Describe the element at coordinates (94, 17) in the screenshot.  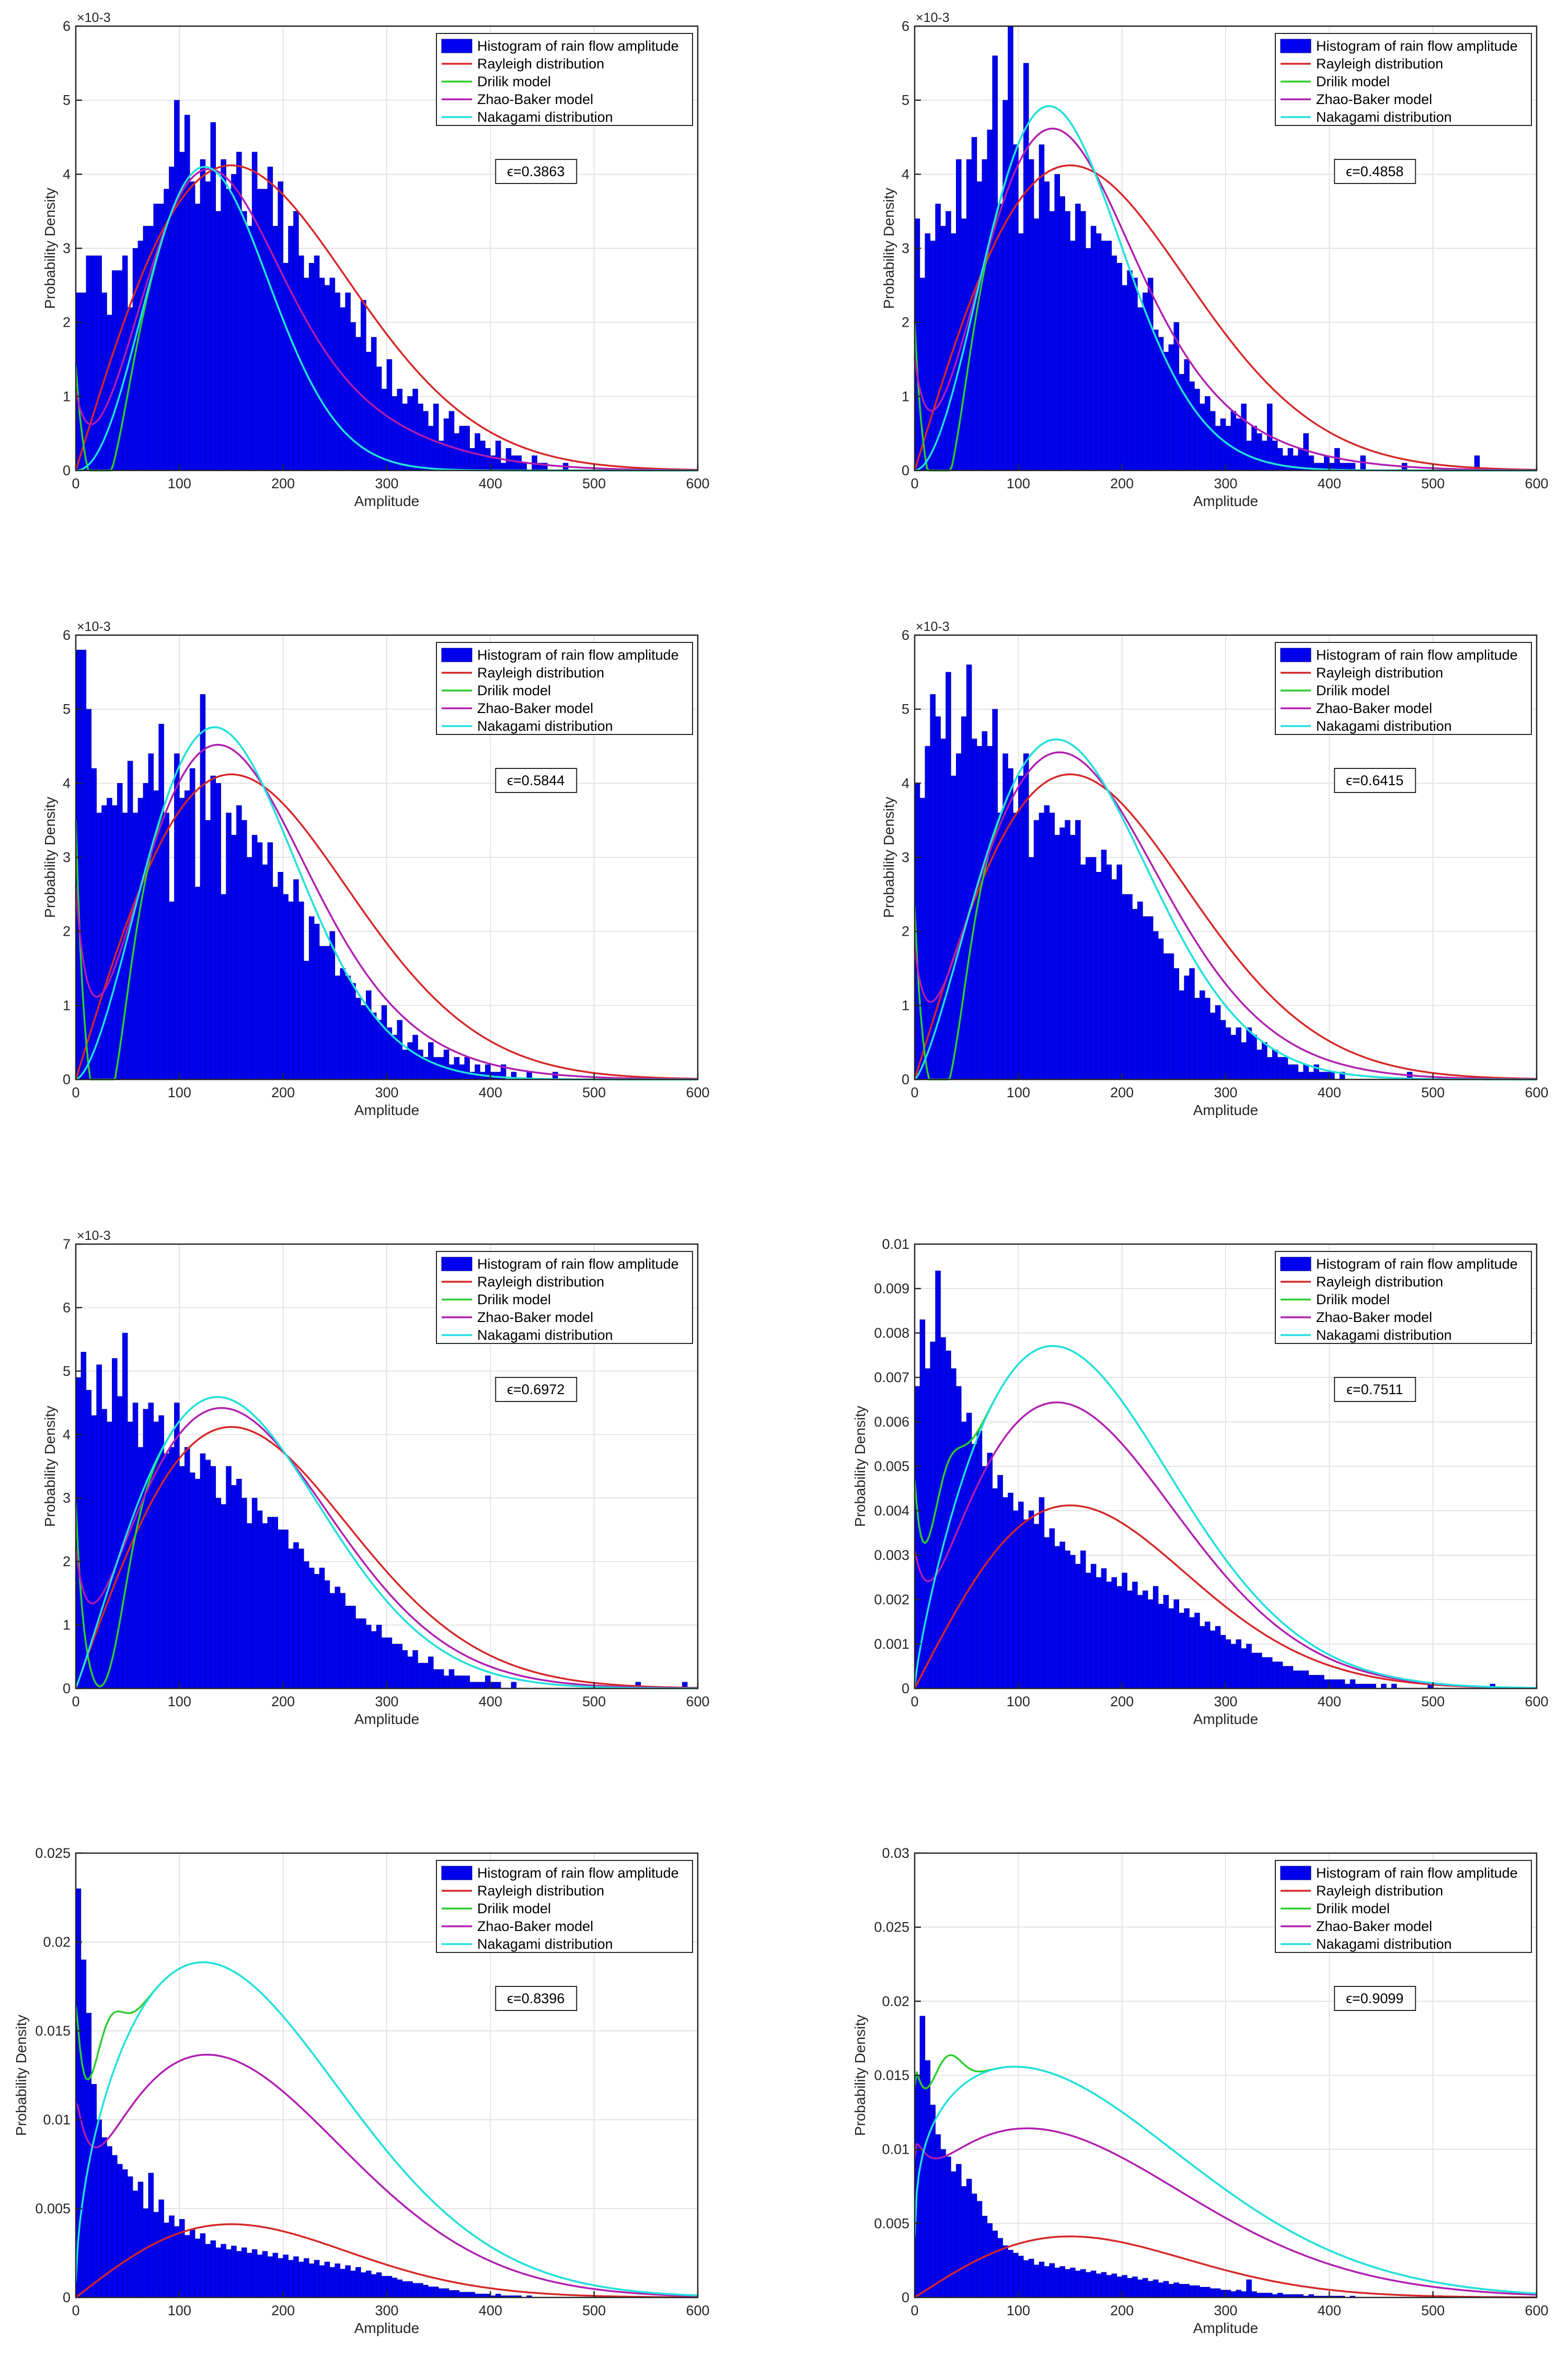
I see `y-axis-exponent: ×10-3` at that location.